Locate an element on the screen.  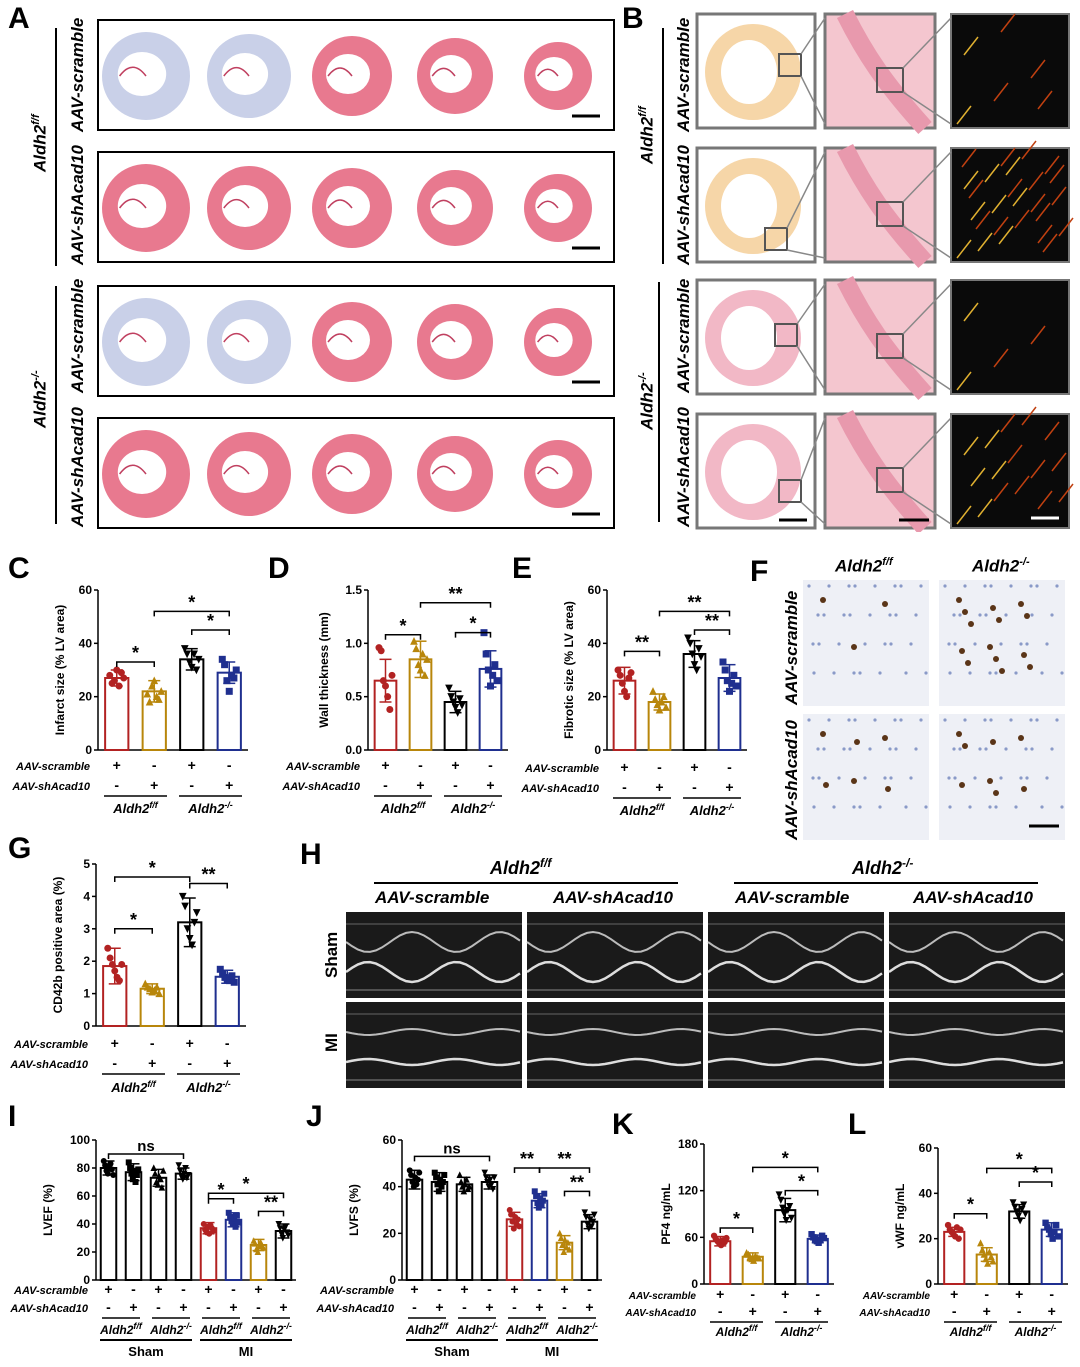
tile-frame is located at coordinates (1010, 471).